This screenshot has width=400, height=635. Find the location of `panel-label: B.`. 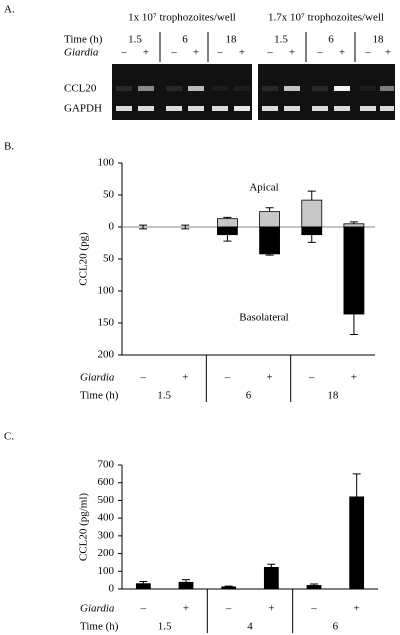

panel-label: B. is located at coordinates (9, 147).